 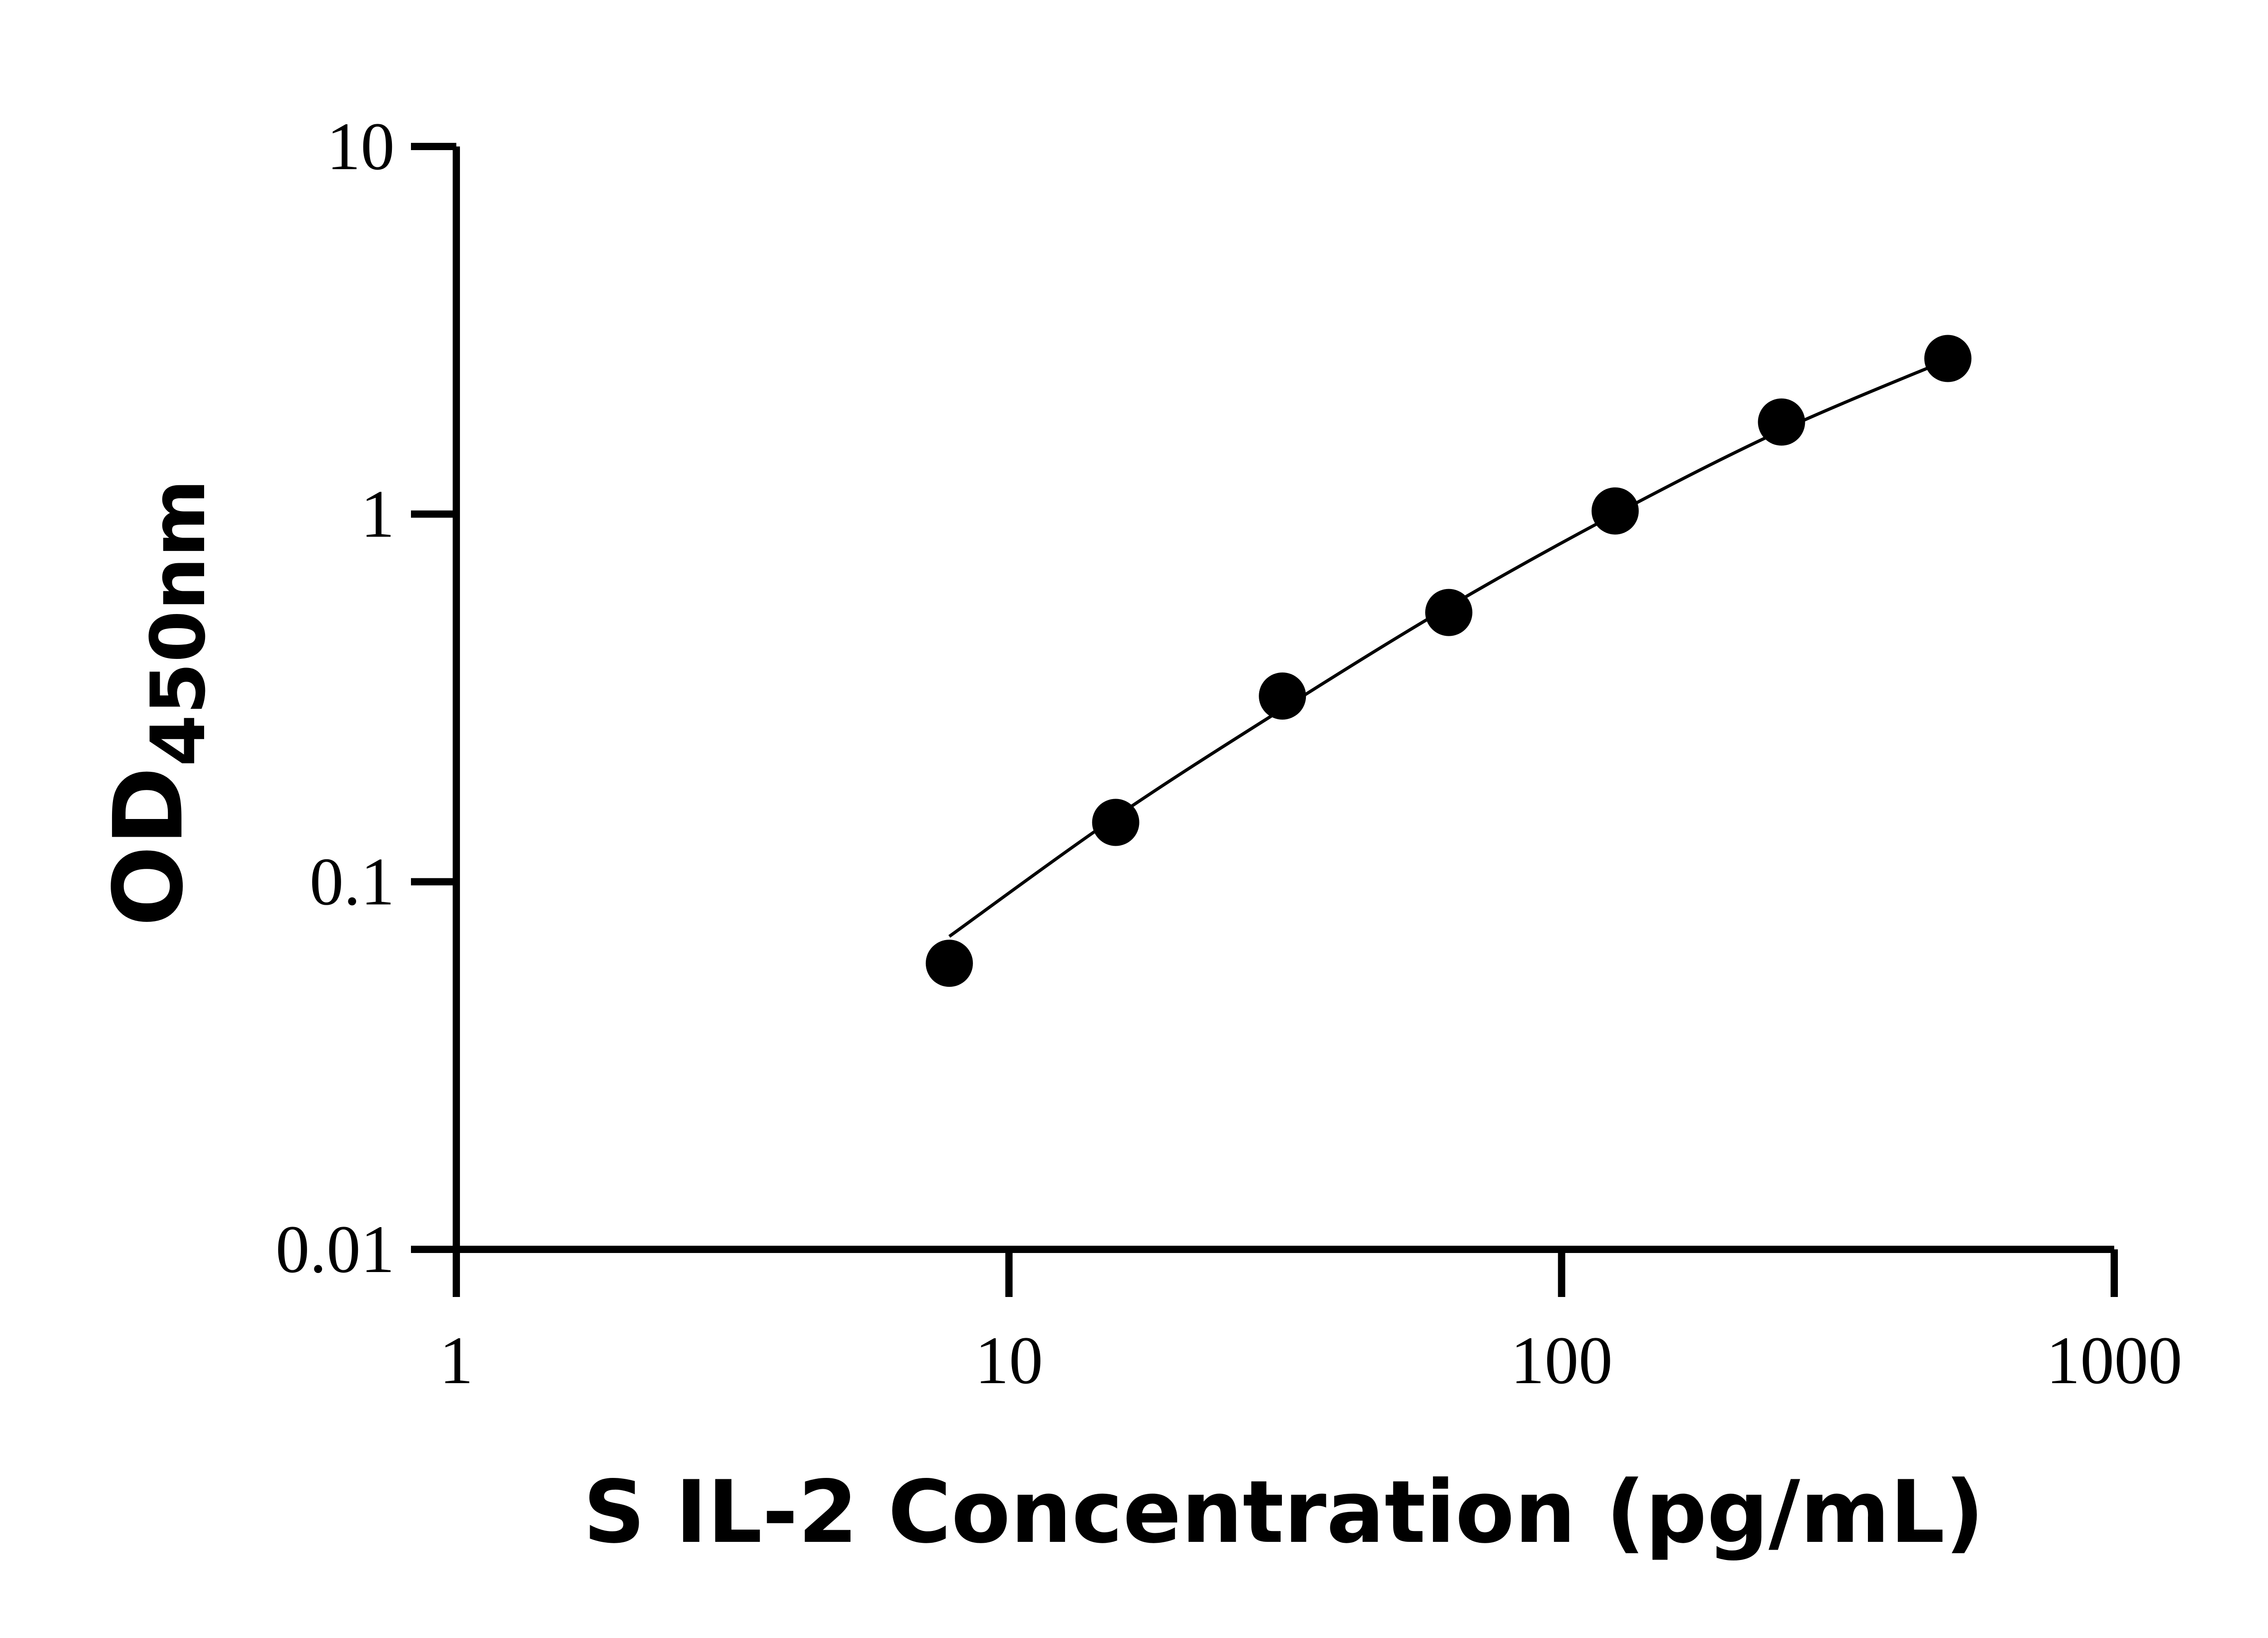 I want to click on y-tick-label: 0.01, so click(x=336, y=1249).